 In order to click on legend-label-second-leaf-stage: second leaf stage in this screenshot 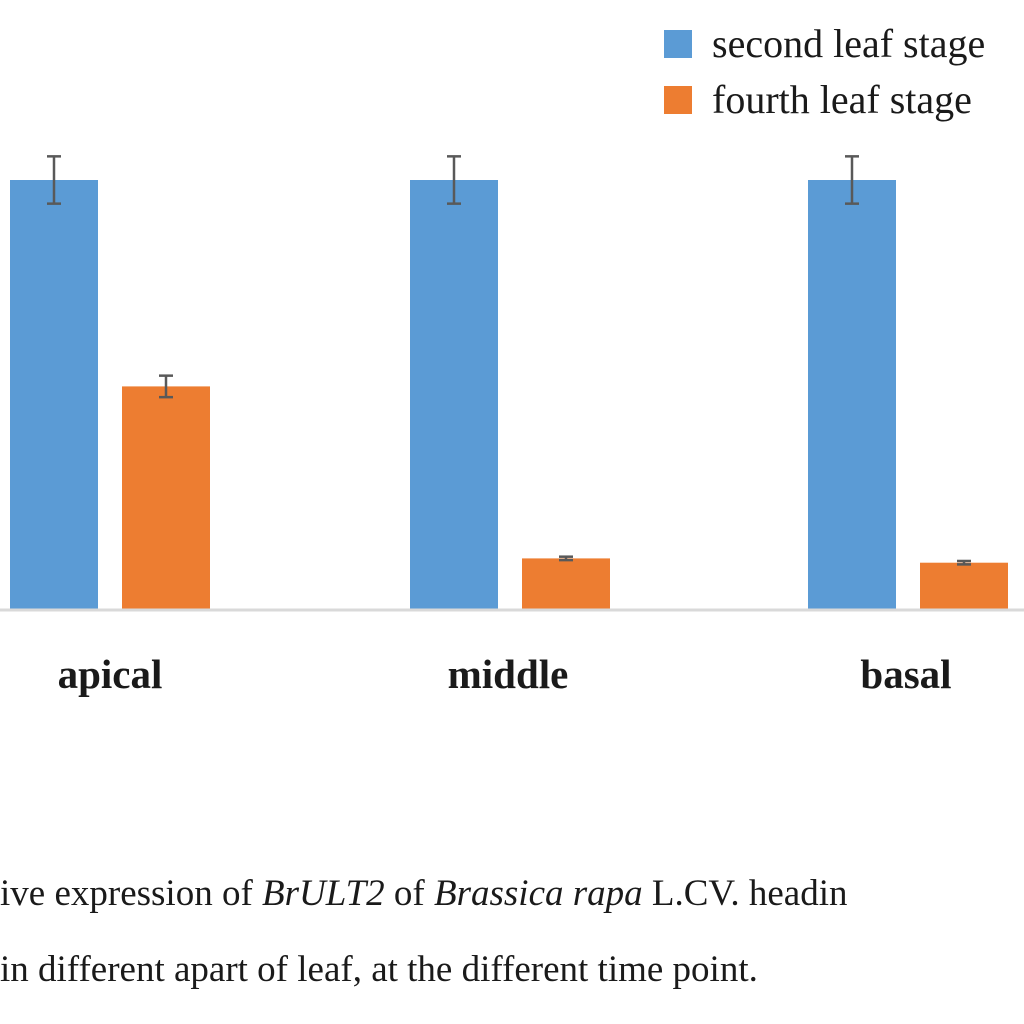, I will do `click(848, 43)`.